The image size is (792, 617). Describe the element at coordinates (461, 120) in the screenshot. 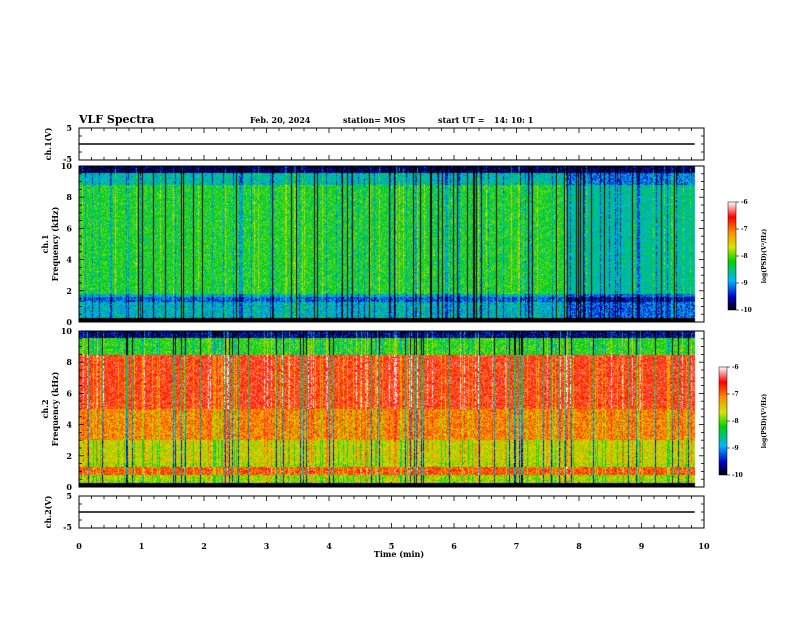

I see `header-start-label: start UT =` at that location.